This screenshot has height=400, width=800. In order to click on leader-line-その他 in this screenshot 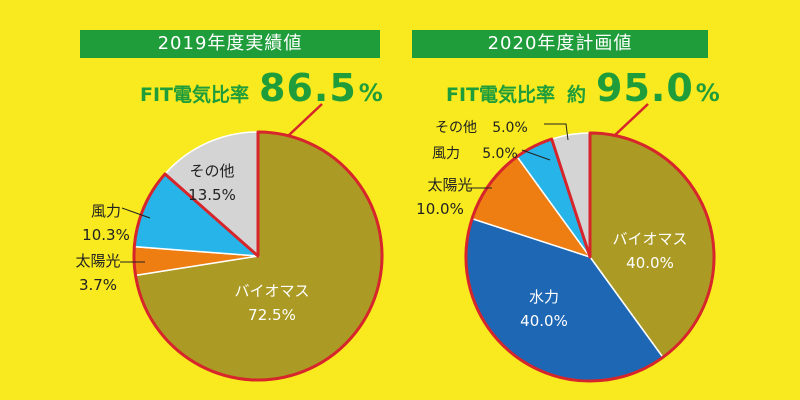, I will do `click(556, 132)`.